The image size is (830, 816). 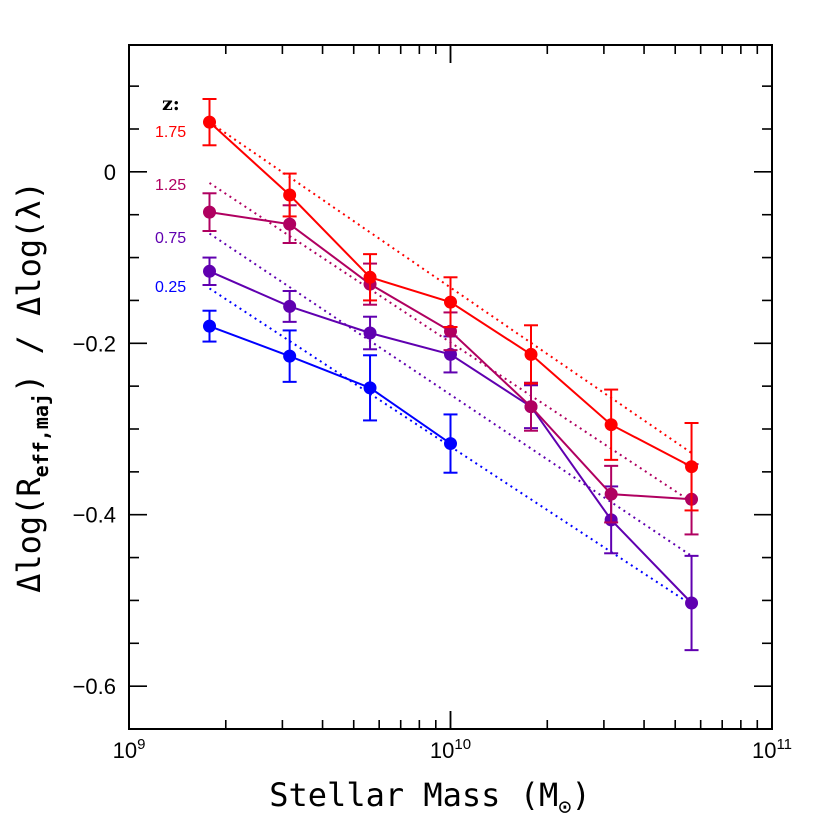 I want to click on series-line, so click(x=330, y=385).